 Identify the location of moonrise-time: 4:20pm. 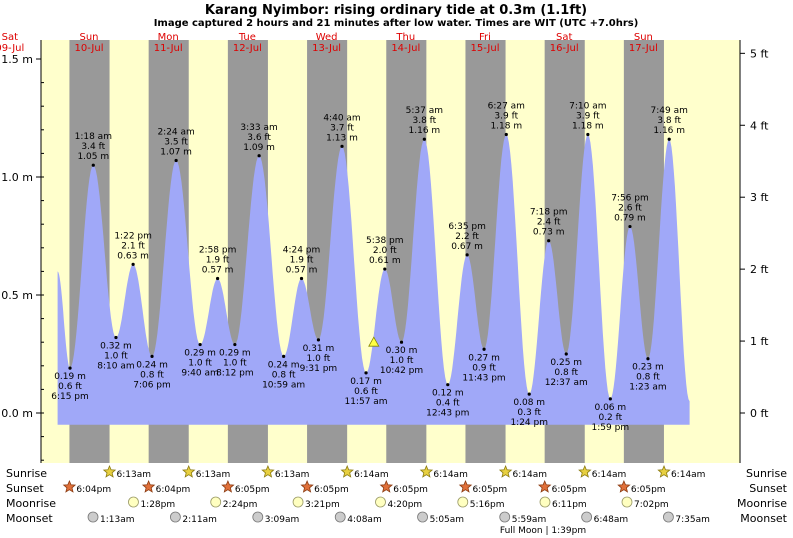
(404, 505).